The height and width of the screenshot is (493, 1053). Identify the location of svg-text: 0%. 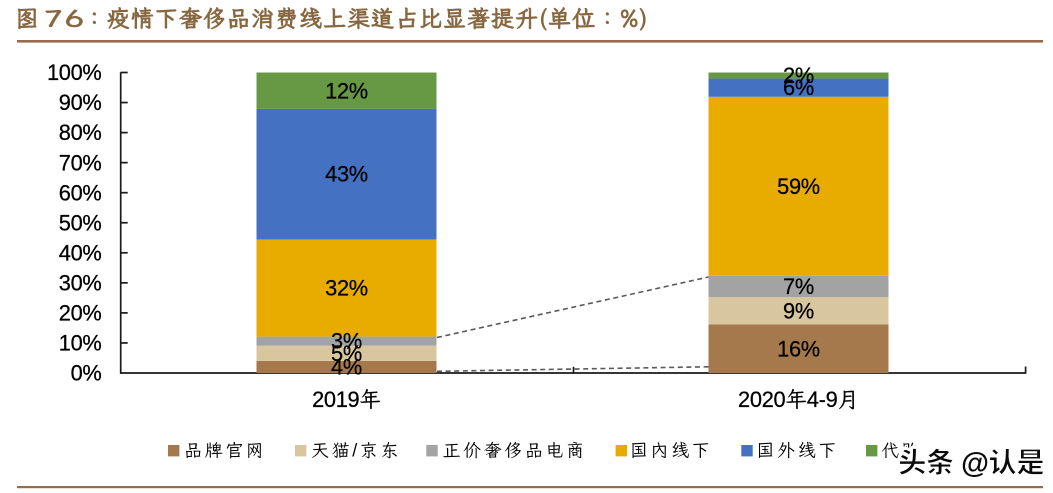
(86, 373).